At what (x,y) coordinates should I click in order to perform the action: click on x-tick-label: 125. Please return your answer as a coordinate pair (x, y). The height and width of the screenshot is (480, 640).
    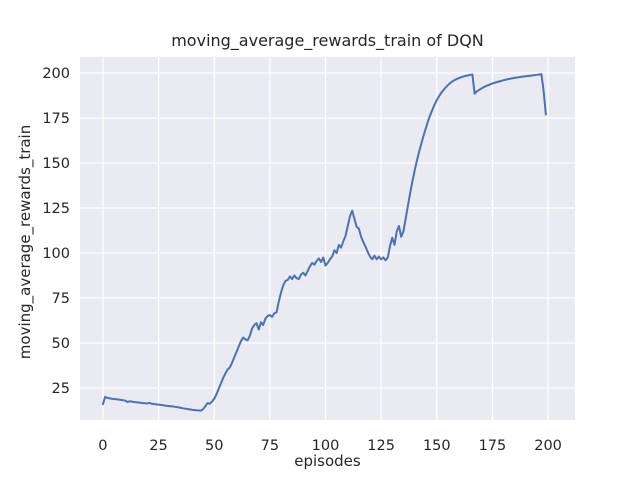
    Looking at the image, I should click on (381, 446).